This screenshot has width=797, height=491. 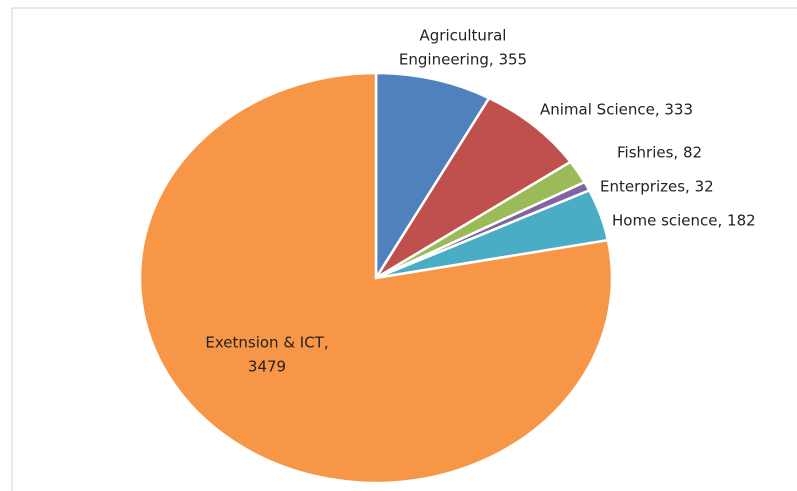 What do you see at coordinates (266, 343) in the screenshot?
I see `data-label: Exetnsion & ICT,` at bounding box center [266, 343].